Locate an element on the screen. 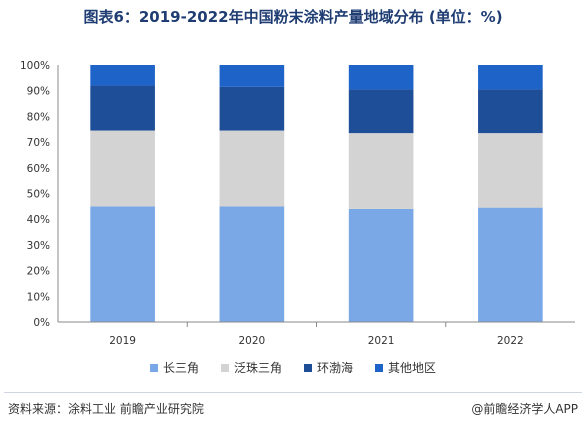  x-tick-label: 2019 is located at coordinates (122, 341).